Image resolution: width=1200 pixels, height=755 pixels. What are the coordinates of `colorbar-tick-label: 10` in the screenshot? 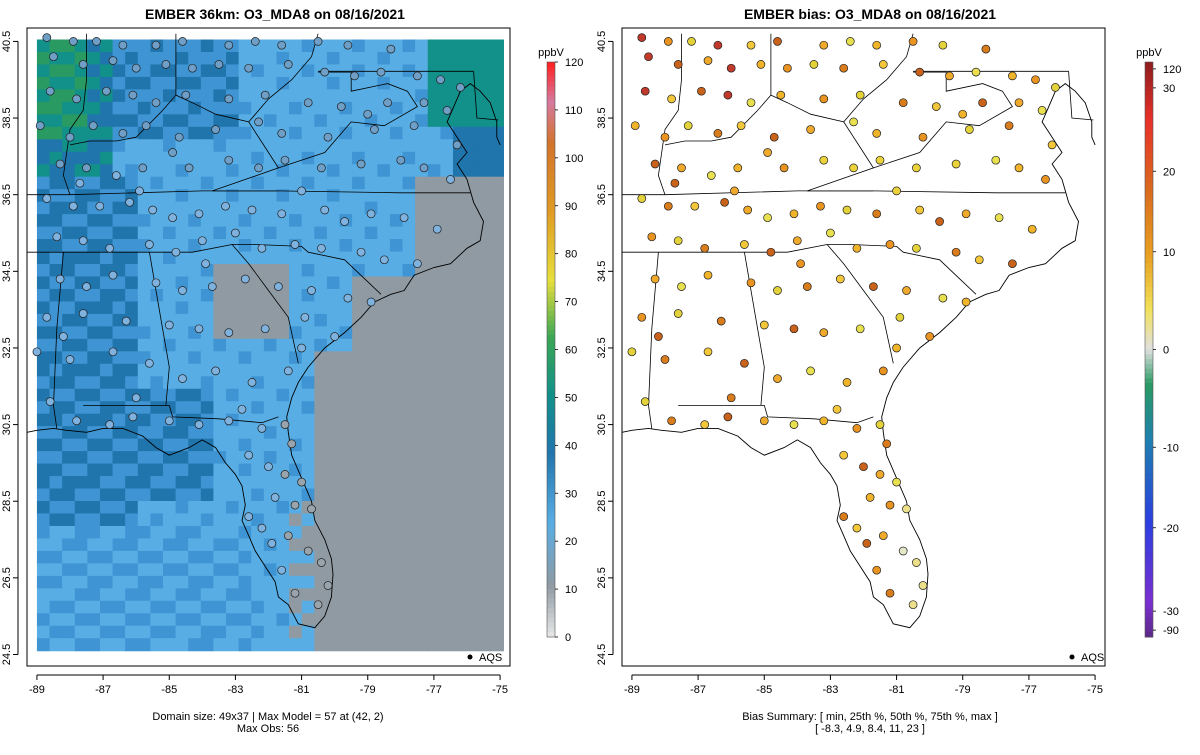 It's located at (1169, 253).